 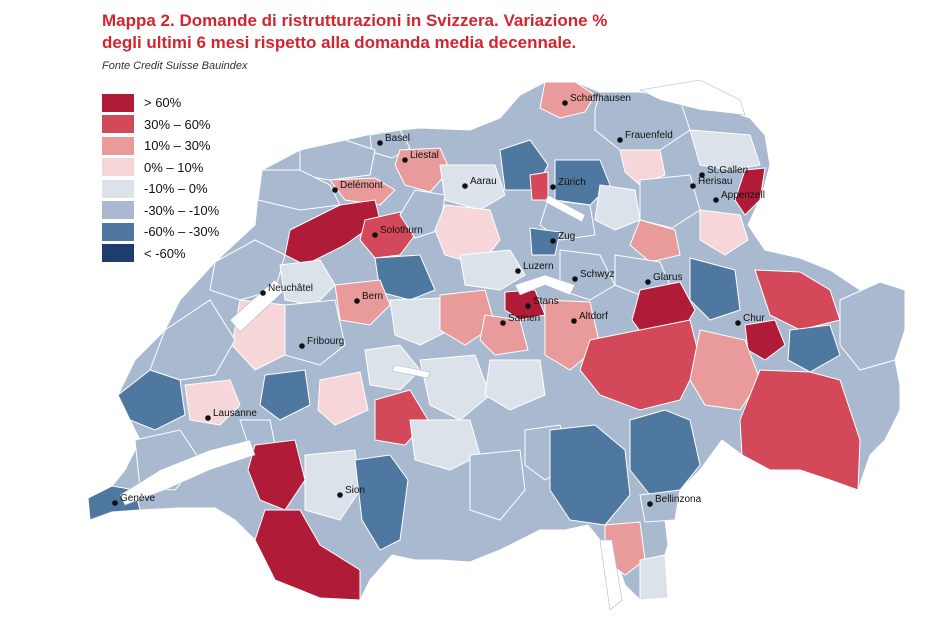 I want to click on city-label-schaffhausen: Schaffhausen, so click(x=600, y=98).